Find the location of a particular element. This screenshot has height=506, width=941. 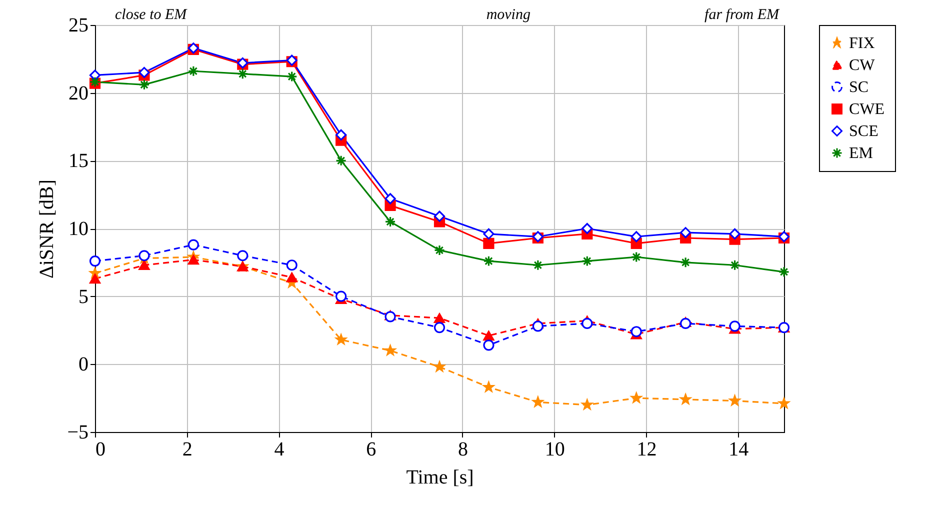

y-tick-label: 15 is located at coordinates (78, 161).